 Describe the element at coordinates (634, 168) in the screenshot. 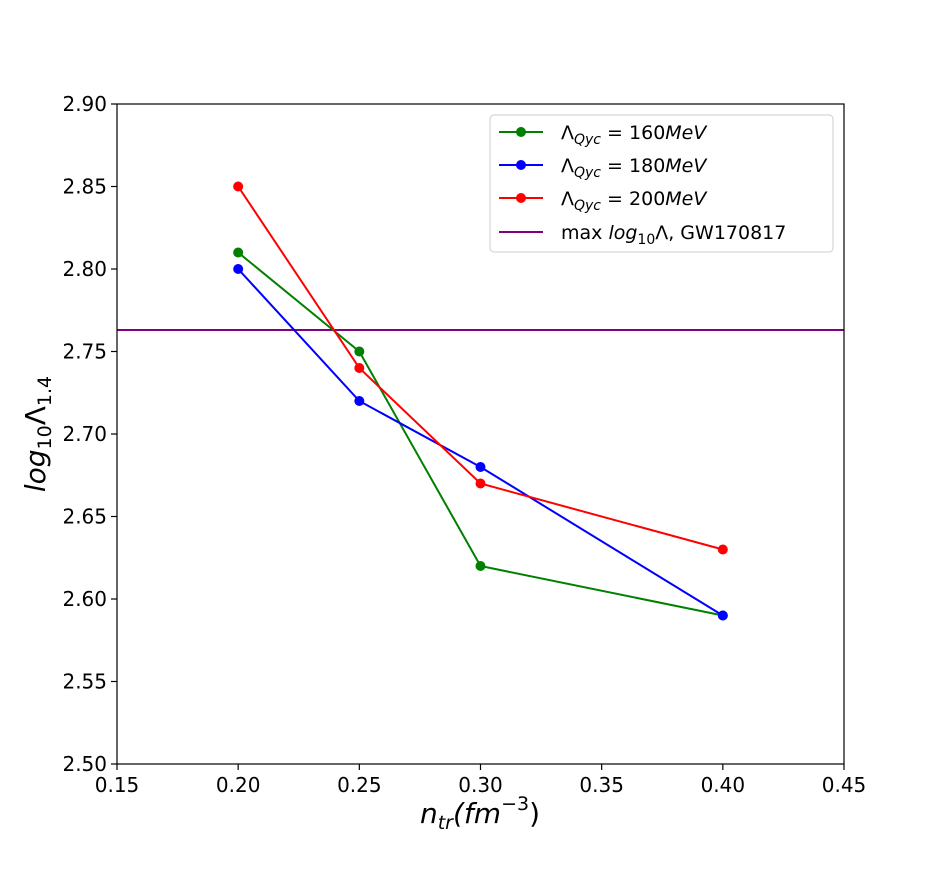

I see `legend-label-180: ΛQyc = 180MeV` at that location.